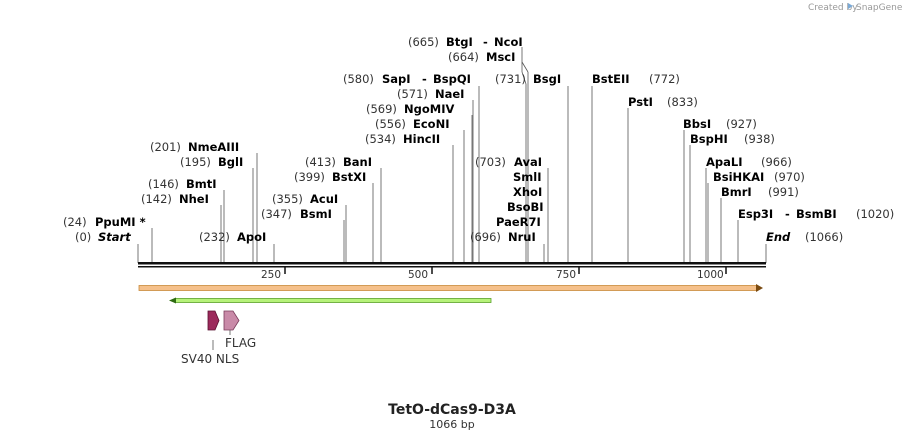  What do you see at coordinates (494, 274) in the screenshot?
I see `scale-ruler: 250 500 750 1000` at bounding box center [494, 274].